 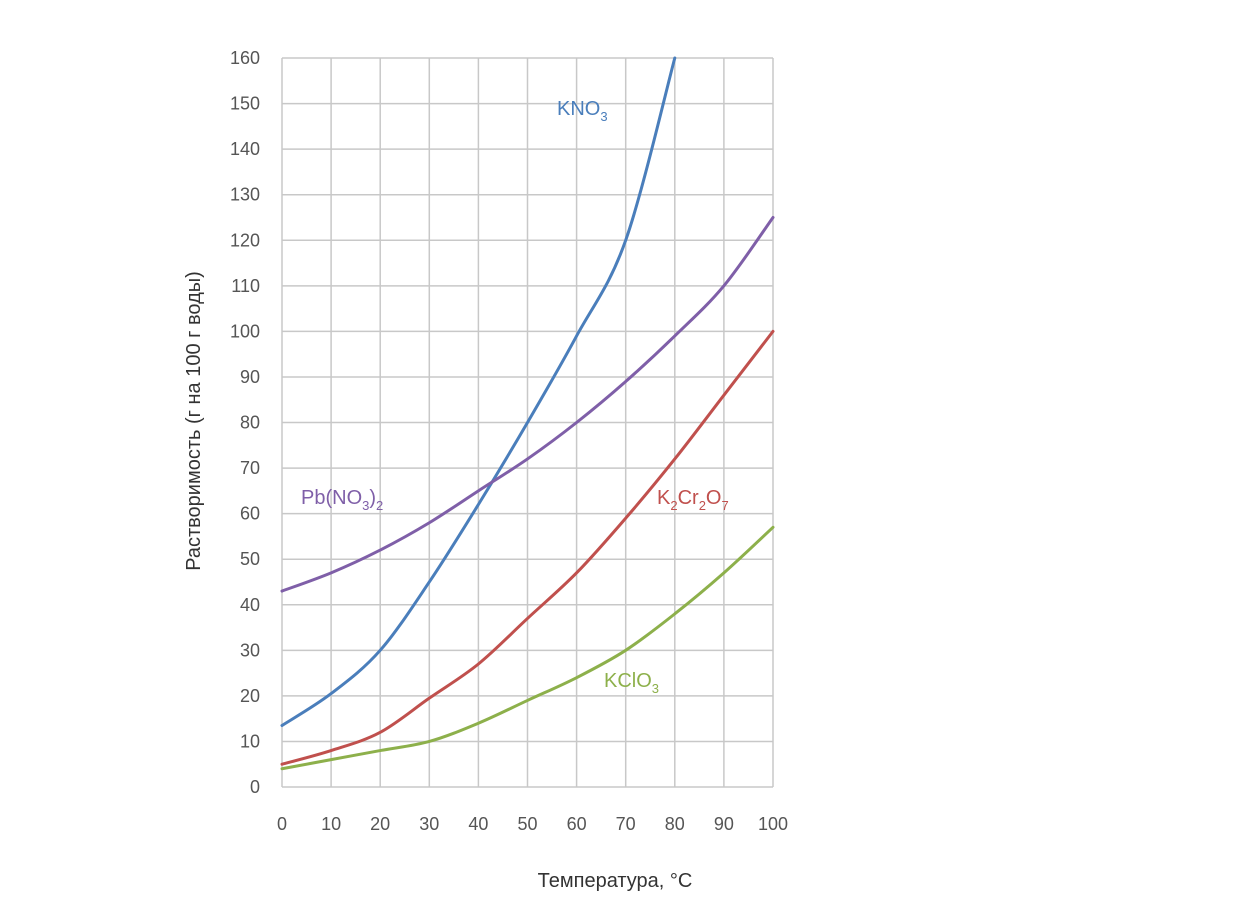 I want to click on y-tick-label: 130, so click(x=245, y=195).